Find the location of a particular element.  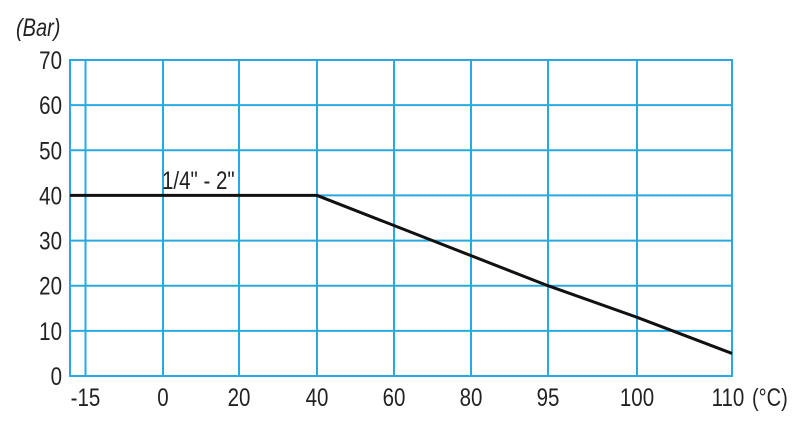

y-tick-label: 70 is located at coordinates (50, 60).